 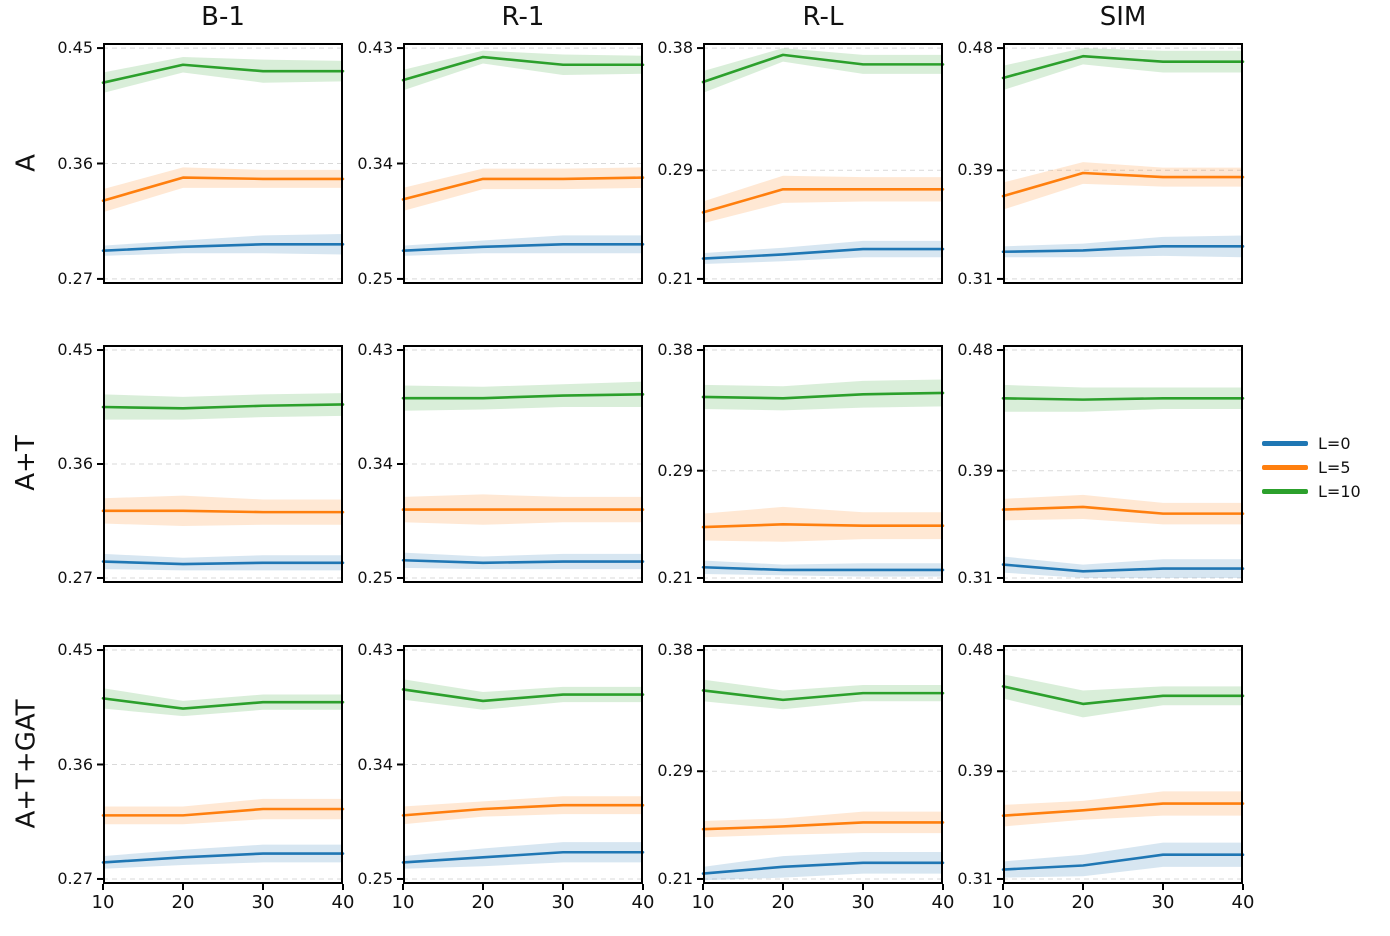 What do you see at coordinates (1311, 443) in the screenshot?
I see `legend-entry-L=0: L=0` at bounding box center [1311, 443].